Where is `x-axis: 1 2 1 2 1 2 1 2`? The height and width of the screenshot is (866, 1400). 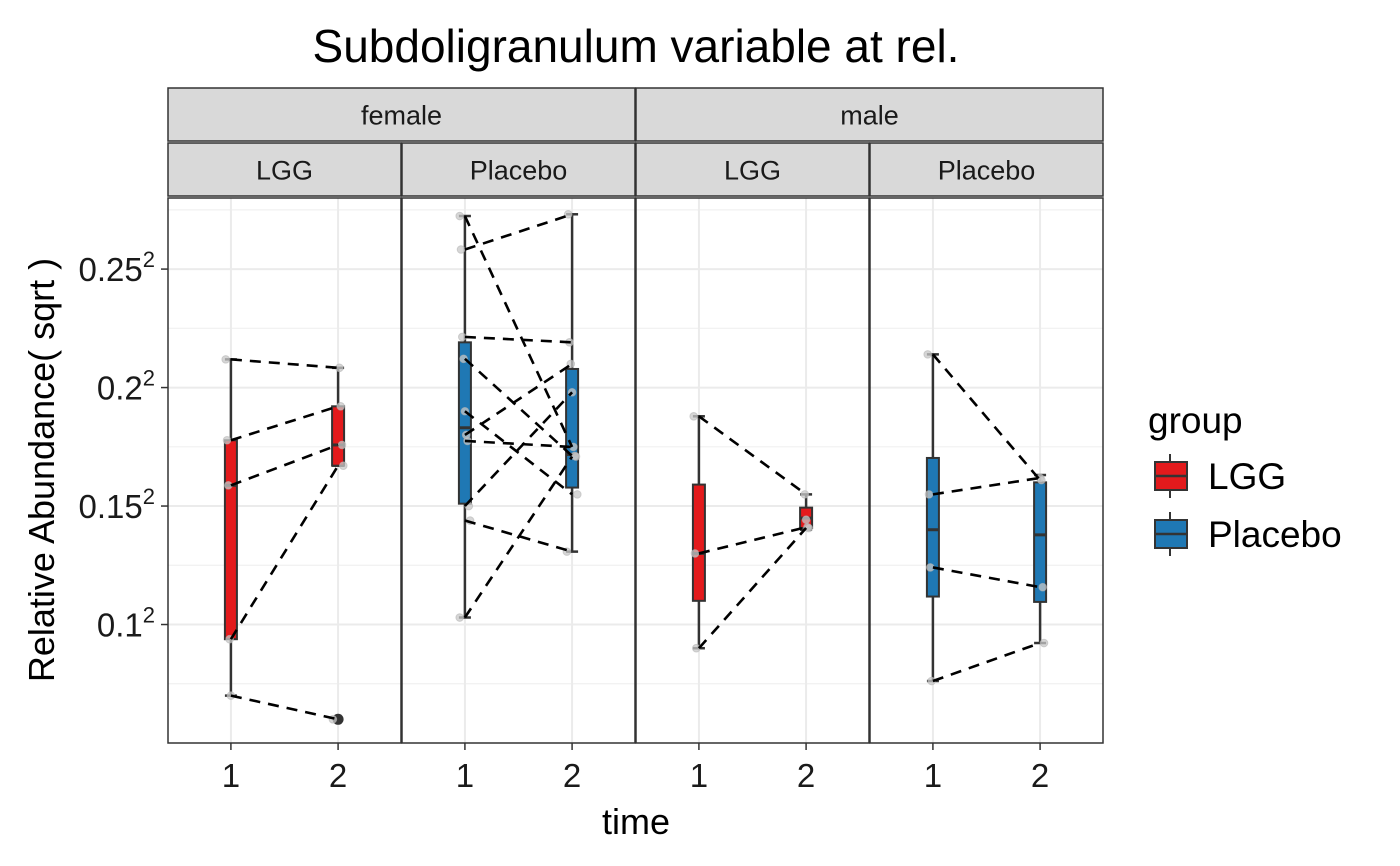 x-axis: 1 2 1 2 1 2 1 2 is located at coordinates (635, 768).